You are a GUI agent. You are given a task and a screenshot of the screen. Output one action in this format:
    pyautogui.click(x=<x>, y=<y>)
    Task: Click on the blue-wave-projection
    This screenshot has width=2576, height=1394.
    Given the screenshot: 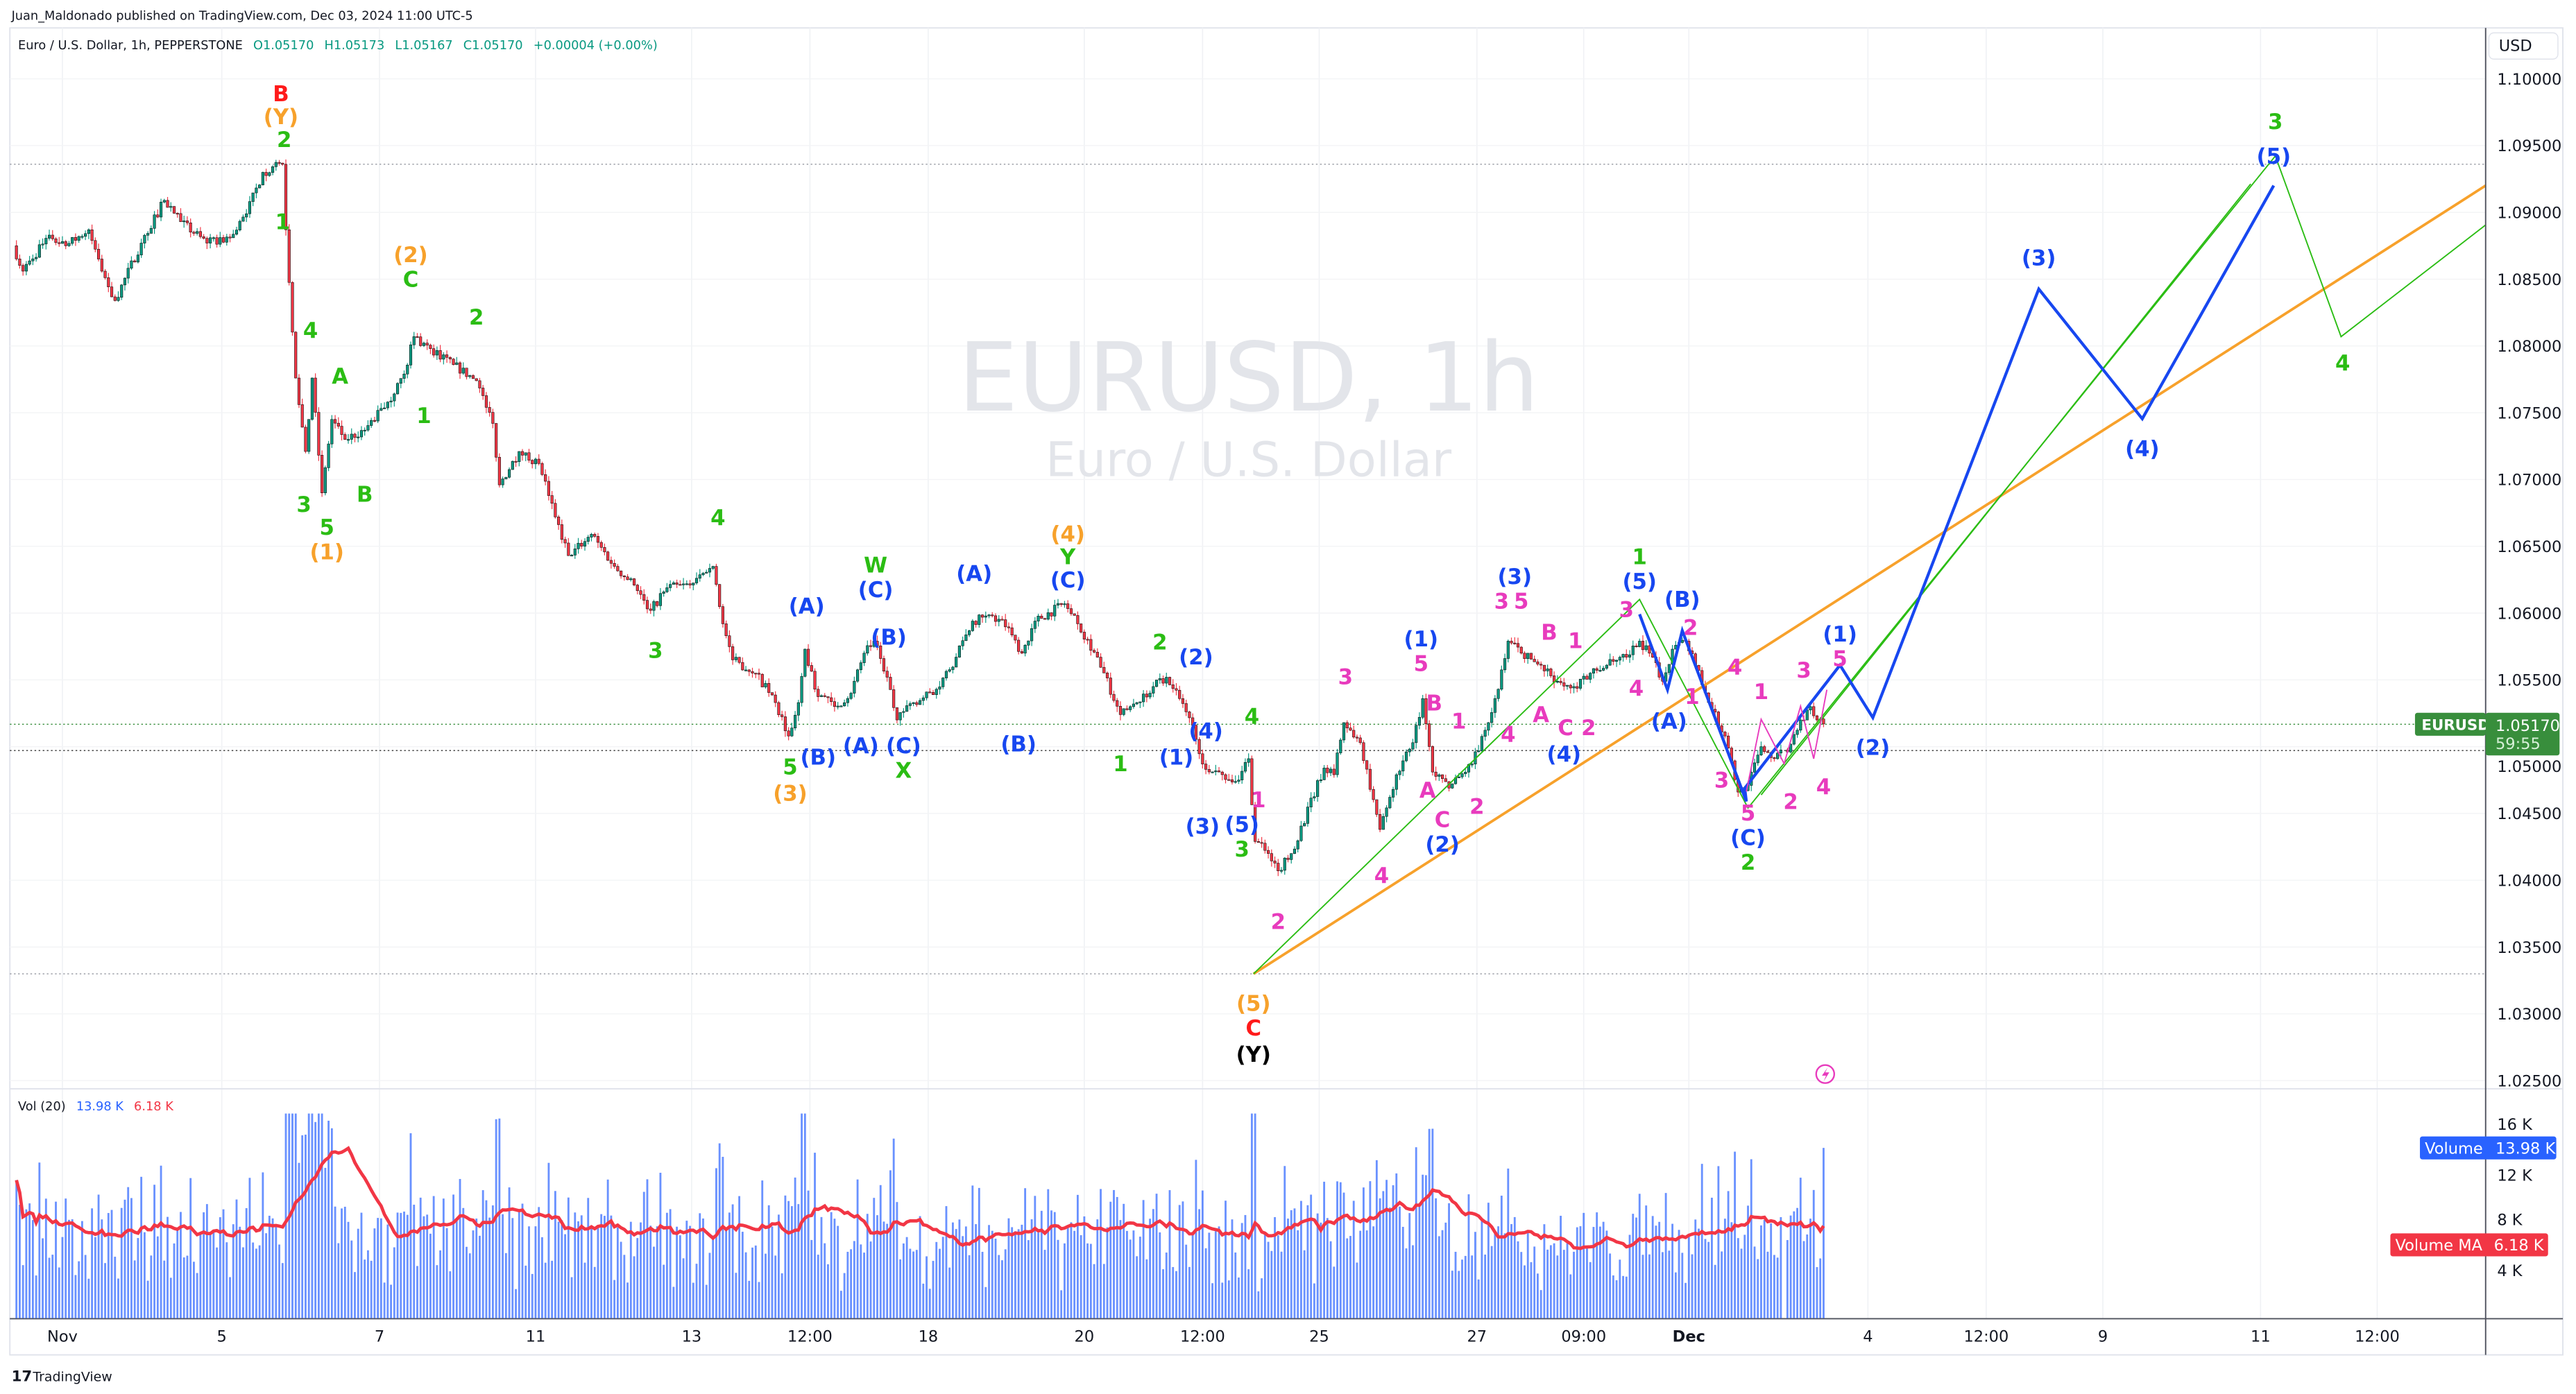 What is the action you would take?
    pyautogui.click(x=1957, y=493)
    